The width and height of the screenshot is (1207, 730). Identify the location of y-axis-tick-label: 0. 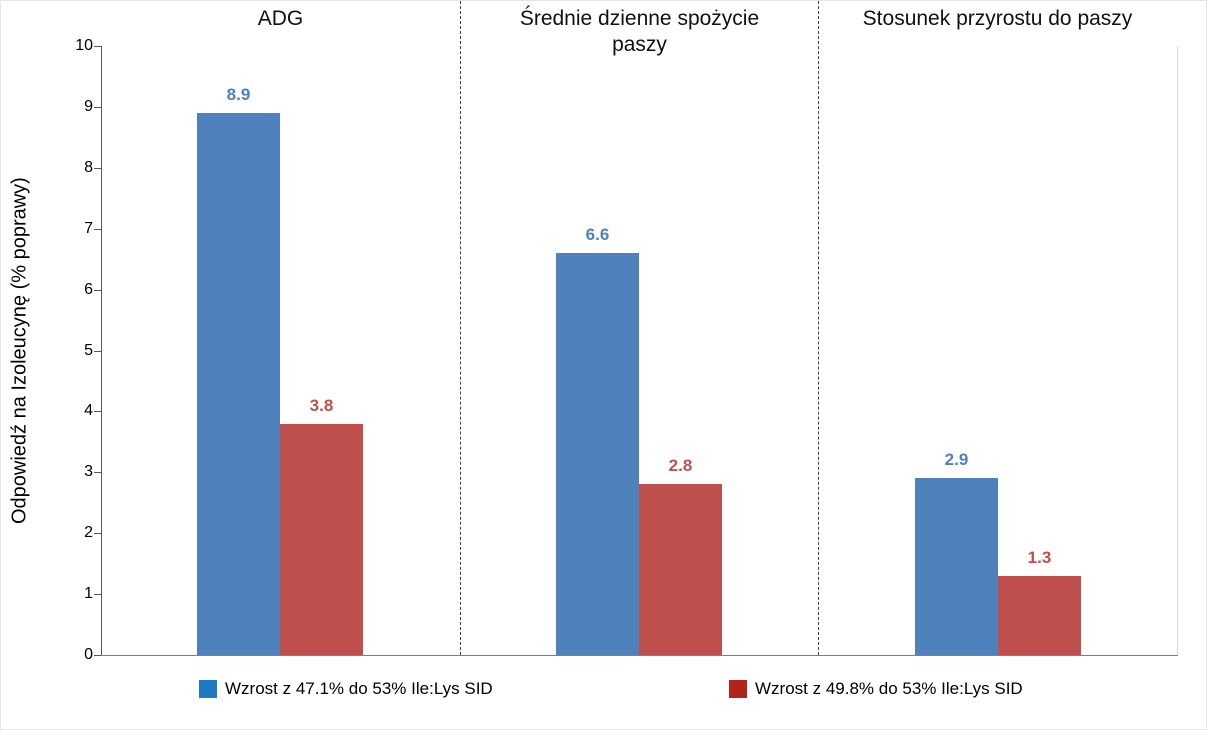
(88, 654).